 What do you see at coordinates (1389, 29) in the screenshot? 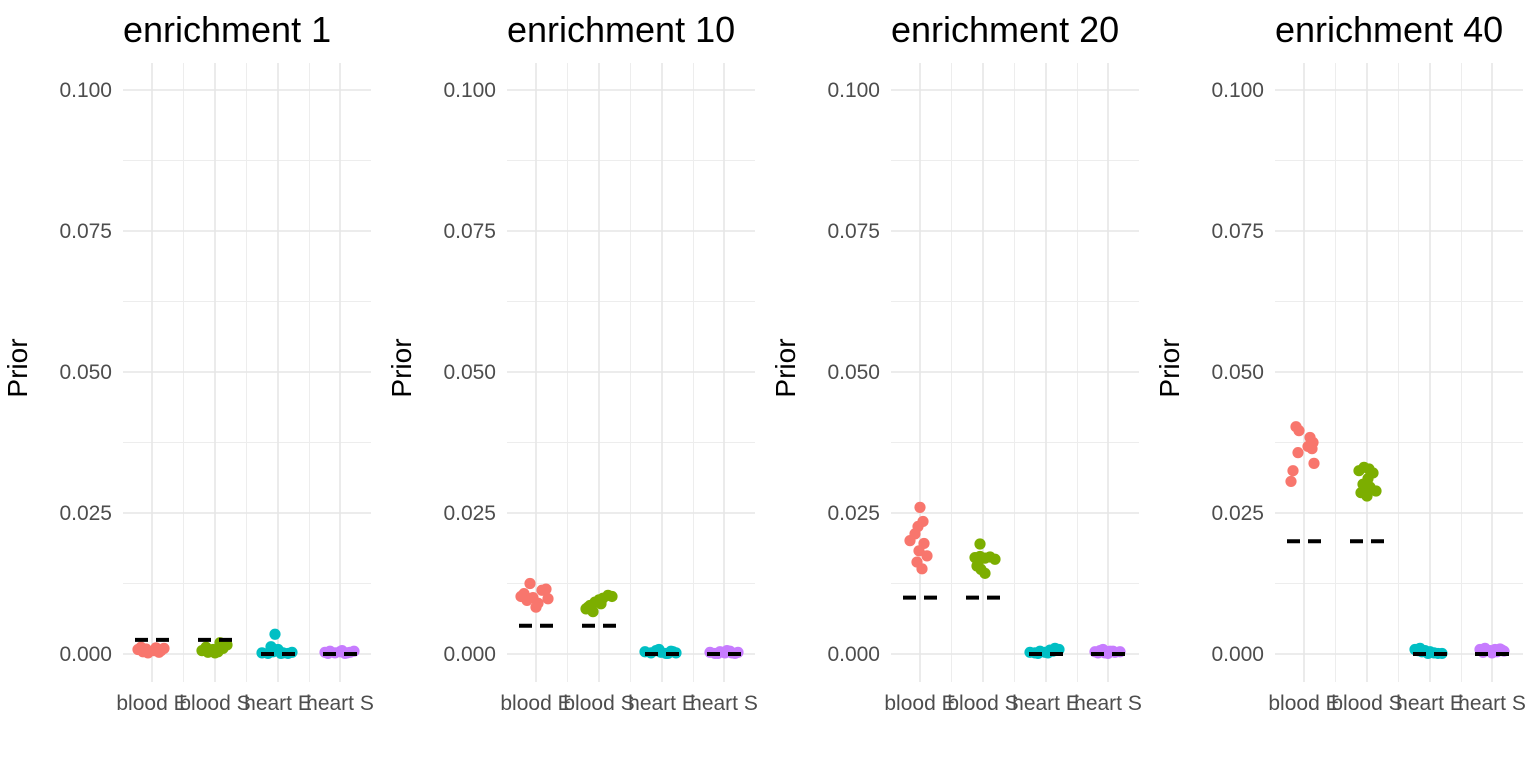
I see `panel-title: enrichment 40` at bounding box center [1389, 29].